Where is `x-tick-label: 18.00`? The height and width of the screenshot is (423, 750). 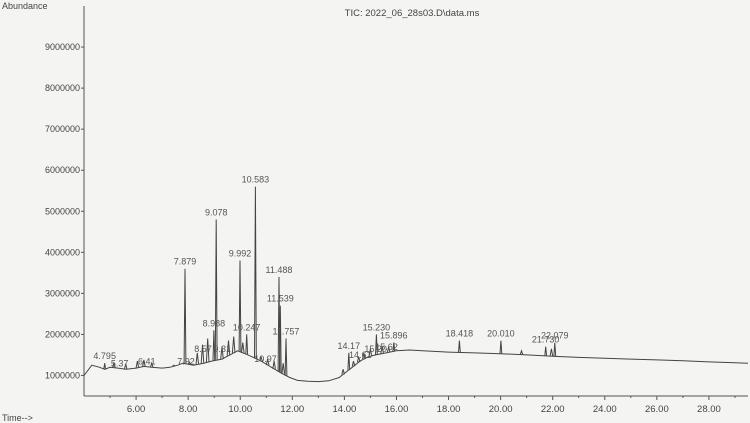 x-tick-label: 18.00 is located at coordinates (449, 409).